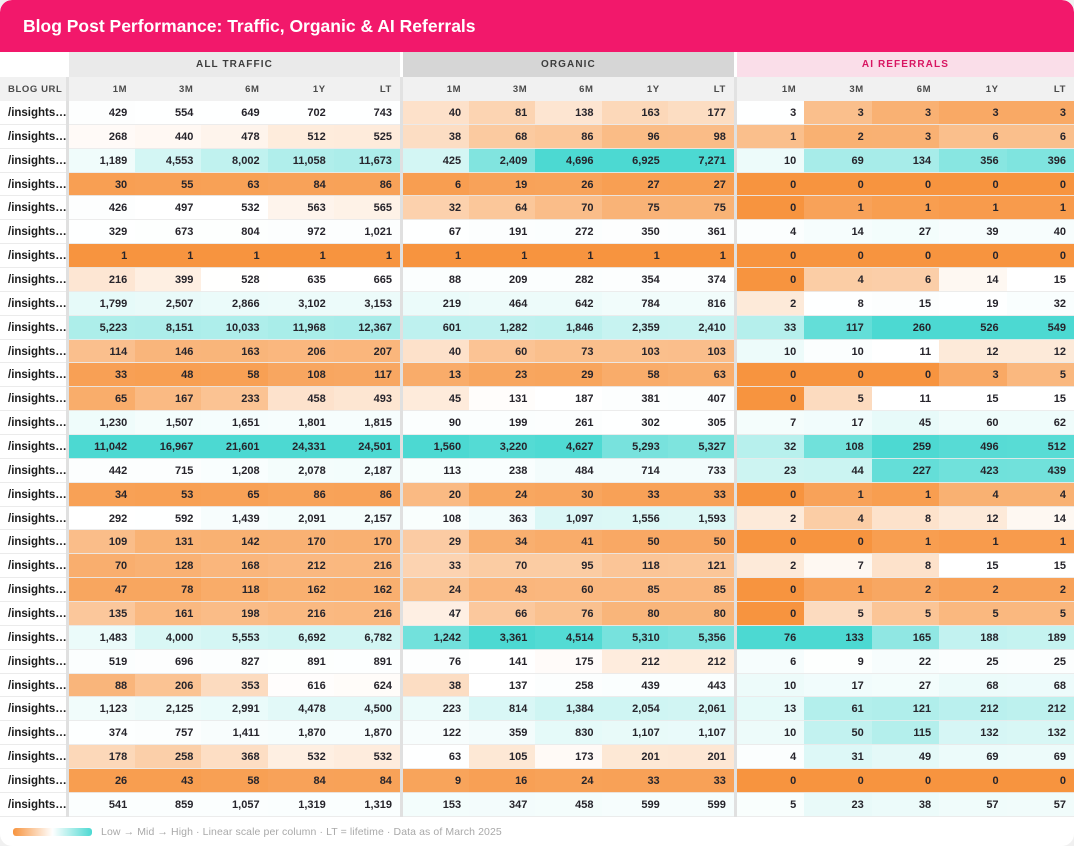 The width and height of the screenshot is (1074, 846). I want to click on heat-cell: 73, so click(568, 351).